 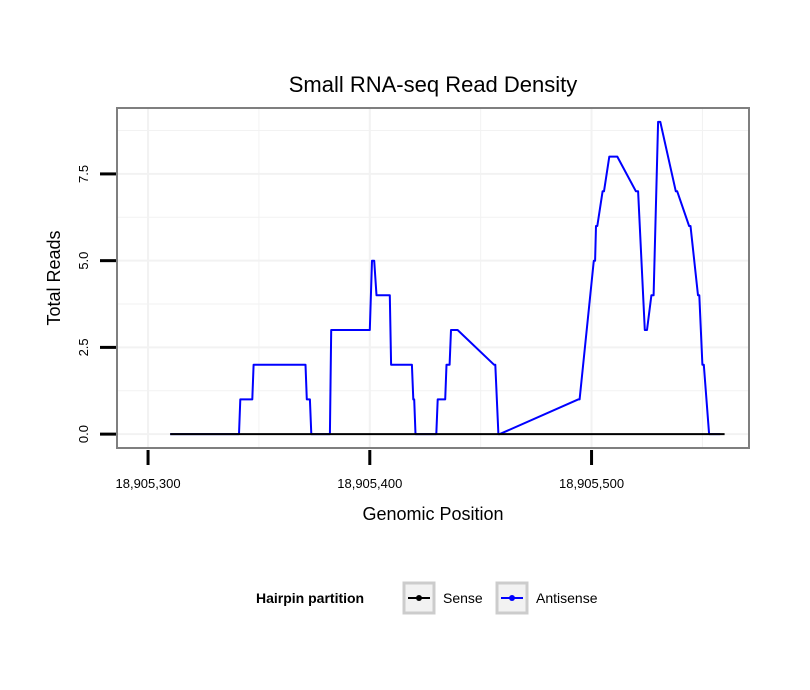 What do you see at coordinates (463, 598) in the screenshot?
I see `legend-label-sense: Sense` at bounding box center [463, 598].